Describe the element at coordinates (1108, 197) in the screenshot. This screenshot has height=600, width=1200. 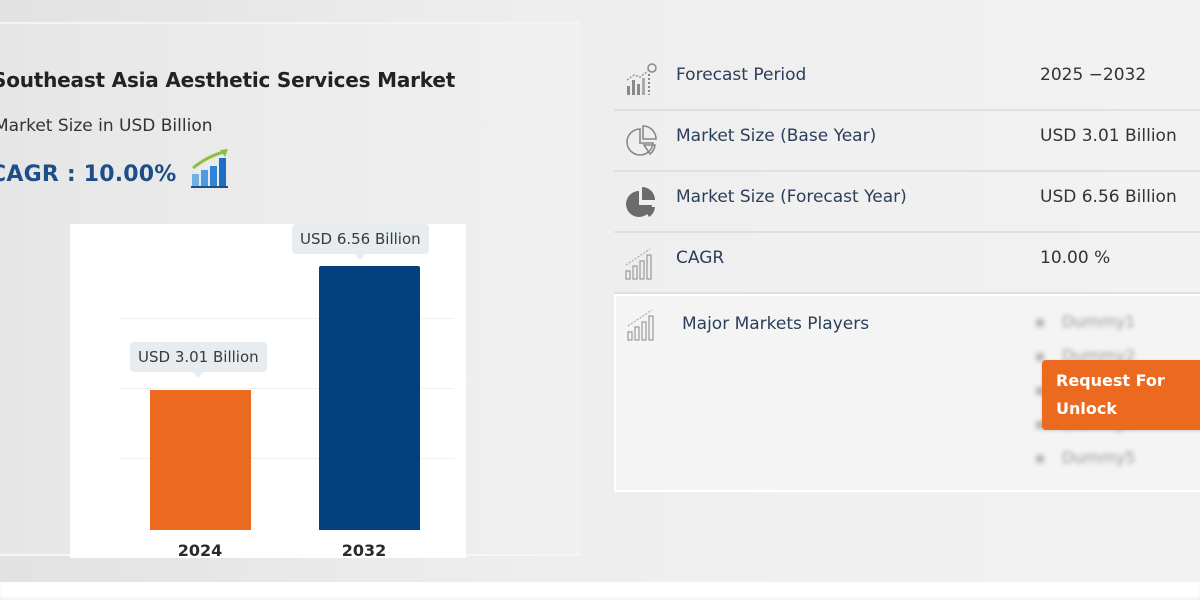
I see `summary-value: USD 6.56 Billion` at that location.